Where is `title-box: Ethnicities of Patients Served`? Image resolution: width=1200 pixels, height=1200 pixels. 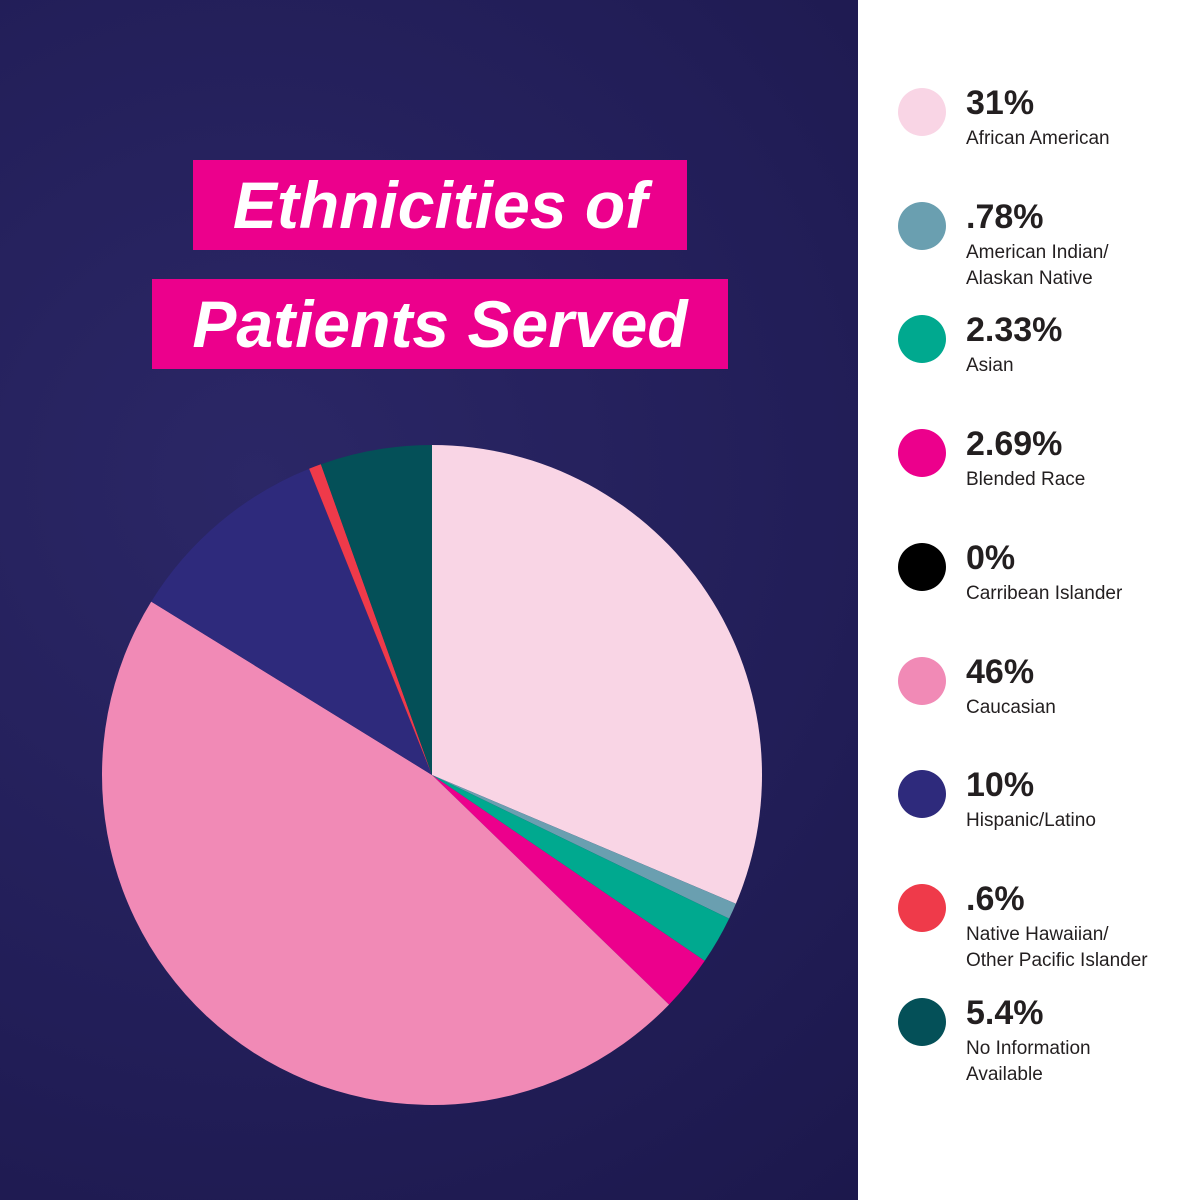 title-box: Ethnicities of Patients Served is located at coordinates (440, 274).